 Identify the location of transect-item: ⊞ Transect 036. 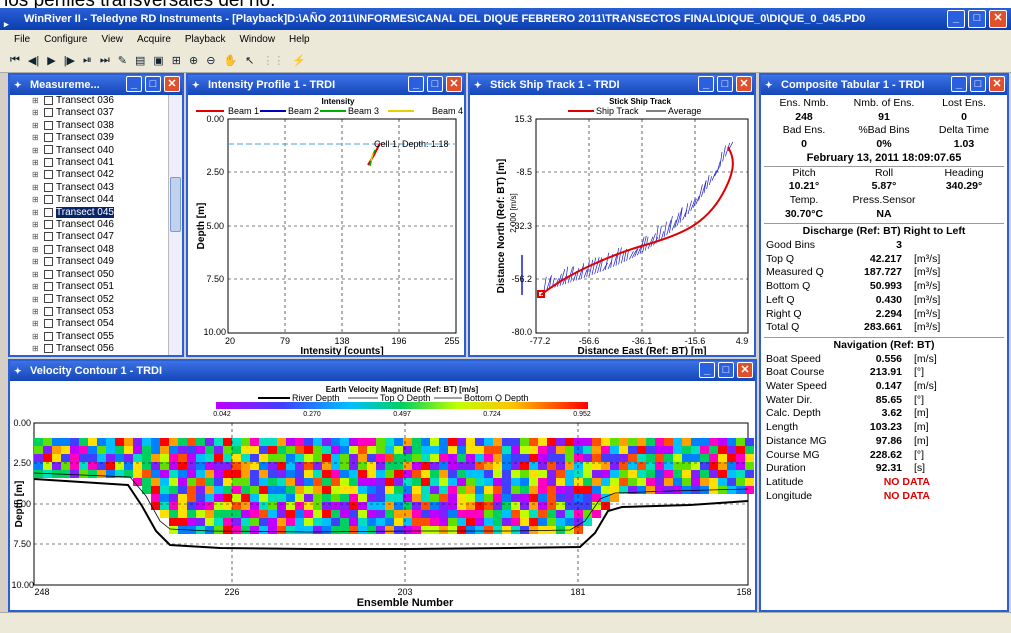
(107, 101).